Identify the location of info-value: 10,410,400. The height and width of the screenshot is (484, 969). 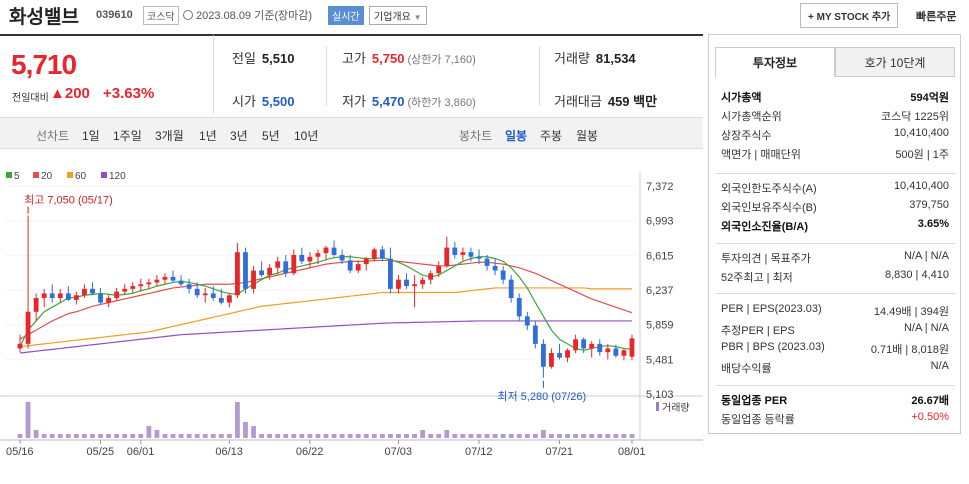
(921, 186).